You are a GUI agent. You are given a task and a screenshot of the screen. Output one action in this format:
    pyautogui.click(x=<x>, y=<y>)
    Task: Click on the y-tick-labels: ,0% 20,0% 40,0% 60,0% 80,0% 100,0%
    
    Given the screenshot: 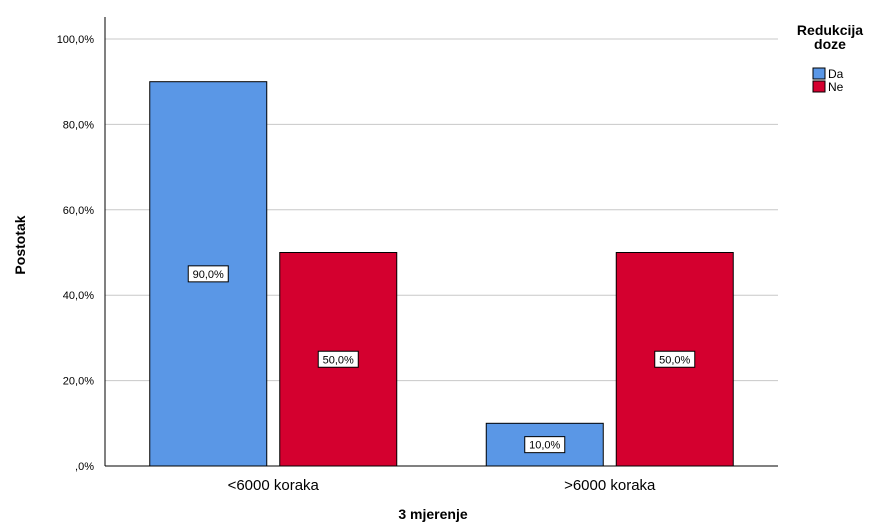 What is the action you would take?
    pyautogui.click(x=76, y=253)
    